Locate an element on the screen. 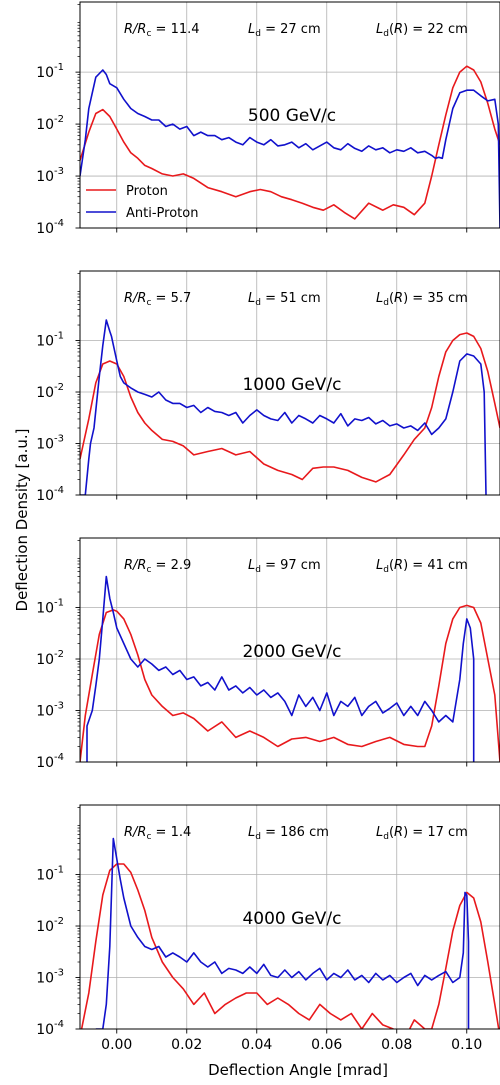  x-tick-label: 0.06 is located at coordinates (326, 1045).